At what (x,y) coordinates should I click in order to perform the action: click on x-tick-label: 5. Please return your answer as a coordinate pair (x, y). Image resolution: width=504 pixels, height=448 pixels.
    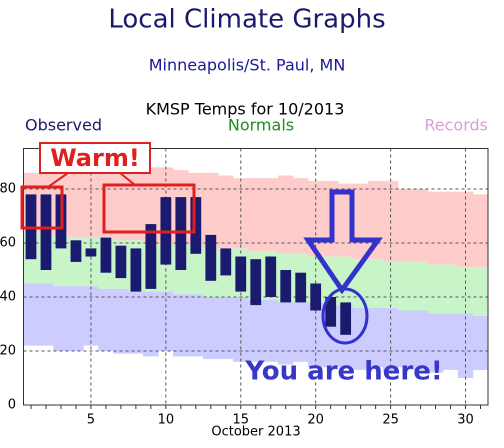
    Looking at the image, I should click on (91, 420).